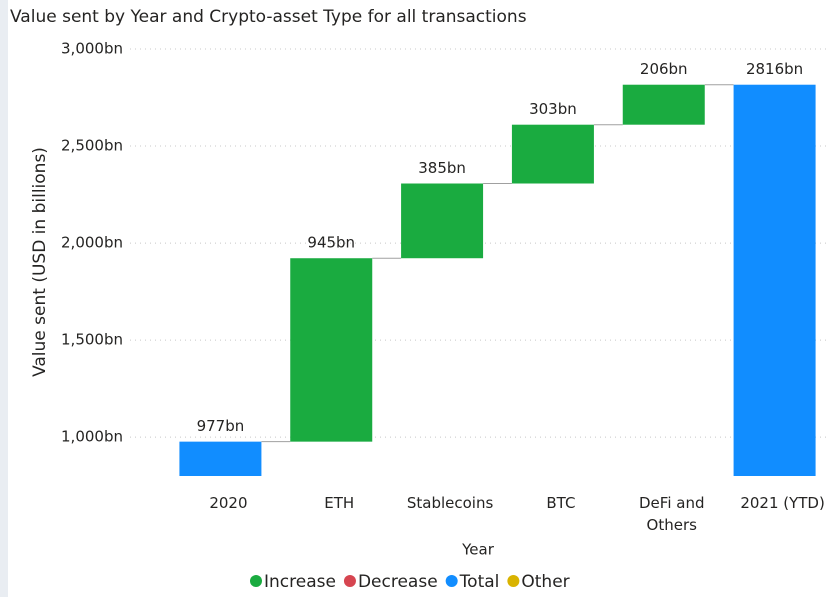 The height and width of the screenshot is (597, 834). I want to click on data-label: 303bn, so click(553, 109).